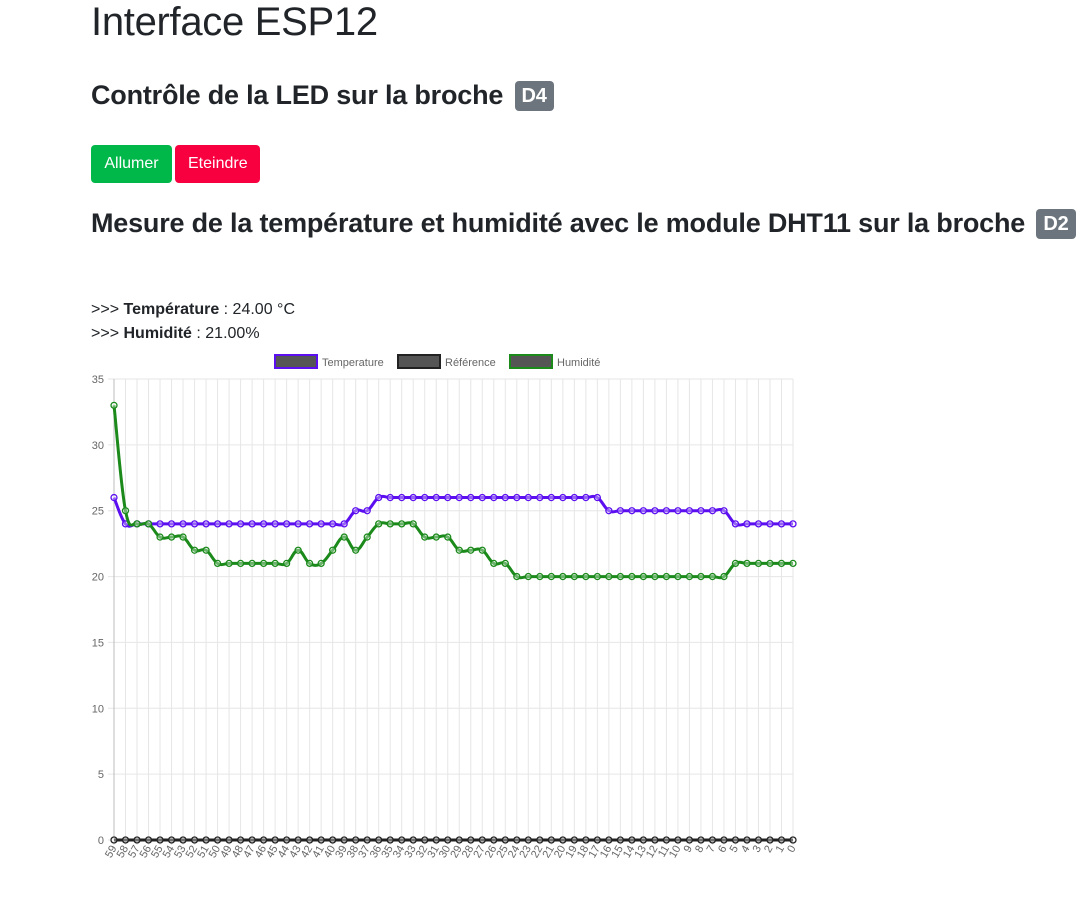 The width and height of the screenshot is (1089, 899). Describe the element at coordinates (560, 852) in the screenshot. I see `x-tick-label: 20` at that location.